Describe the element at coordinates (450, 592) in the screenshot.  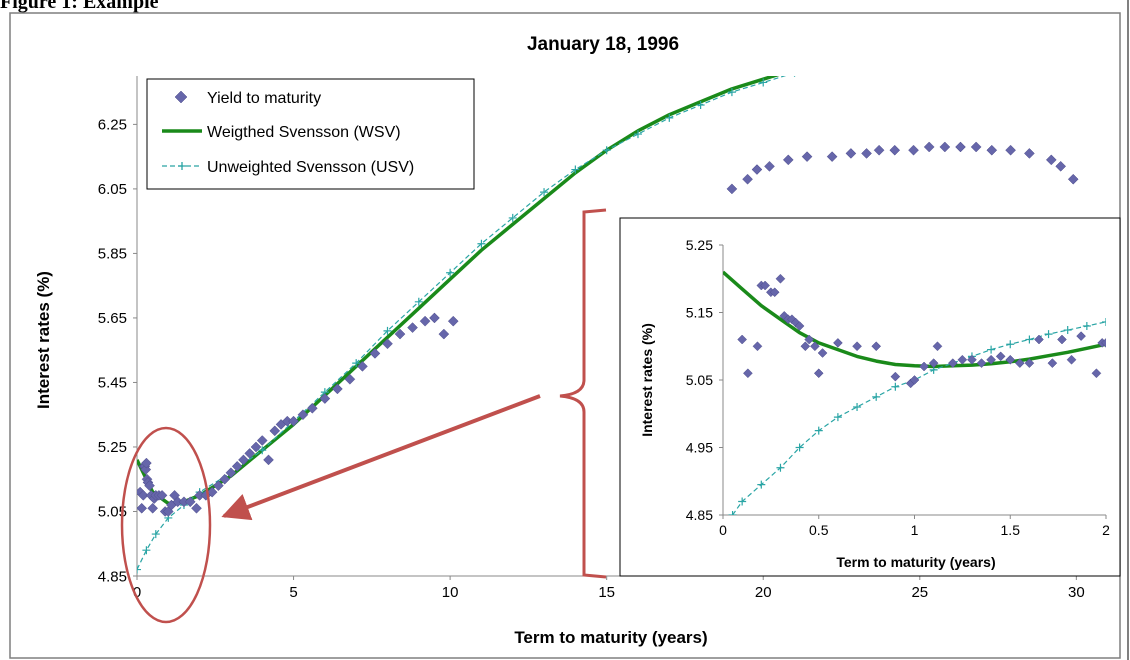
I see `x-tick-label: 10` at that location.